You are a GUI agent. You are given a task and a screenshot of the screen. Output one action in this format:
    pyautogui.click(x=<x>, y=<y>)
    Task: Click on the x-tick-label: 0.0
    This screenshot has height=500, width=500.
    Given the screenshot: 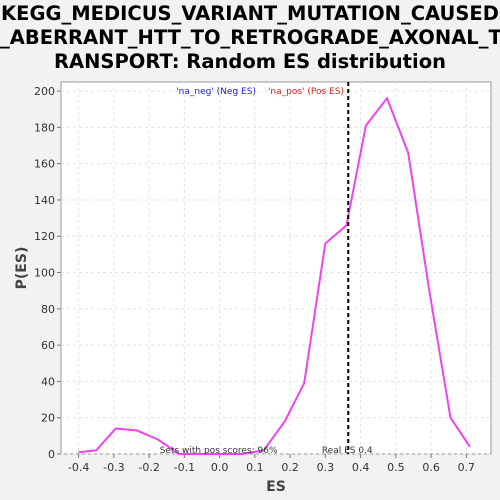 What is the action you would take?
    pyautogui.click(x=220, y=467)
    